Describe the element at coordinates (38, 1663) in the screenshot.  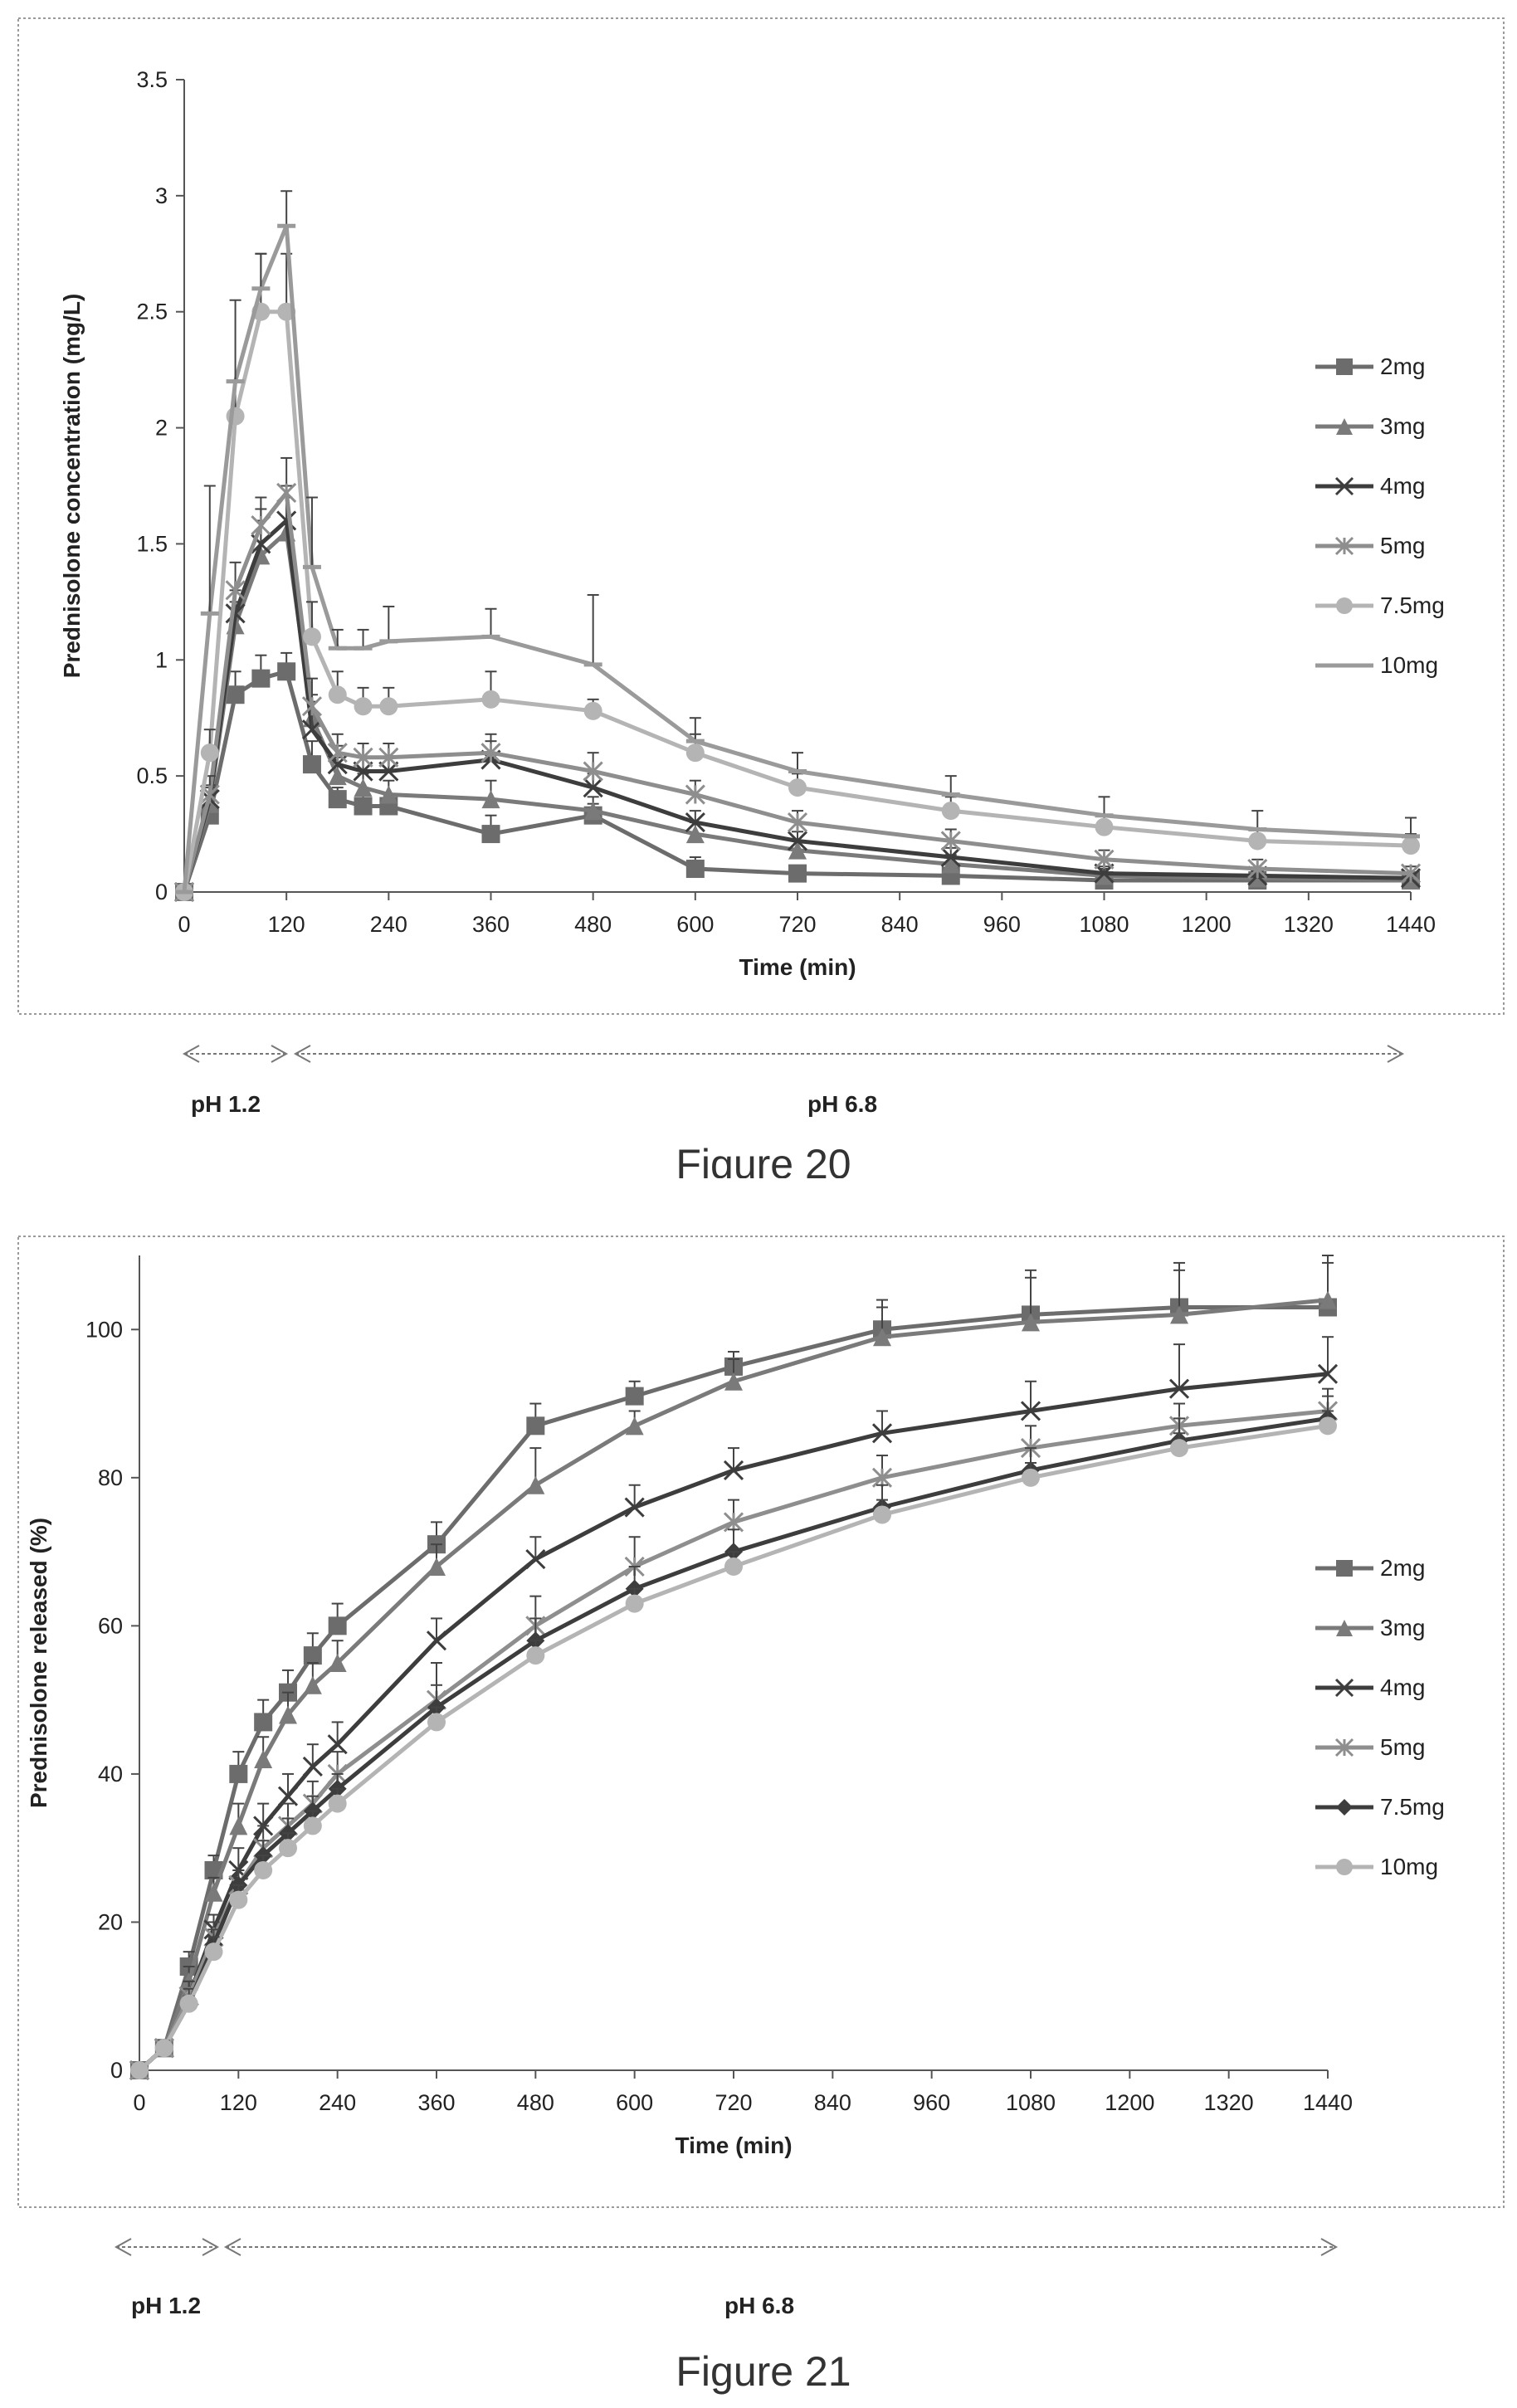
I see `y-axis-label: Prednisolone released (%)` at that location.